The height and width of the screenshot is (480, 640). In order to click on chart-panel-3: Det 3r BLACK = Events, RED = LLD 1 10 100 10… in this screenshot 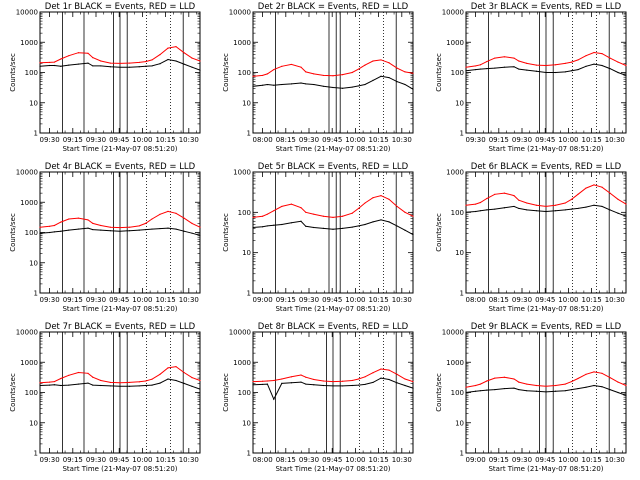, I will do `click(532, 80)`.